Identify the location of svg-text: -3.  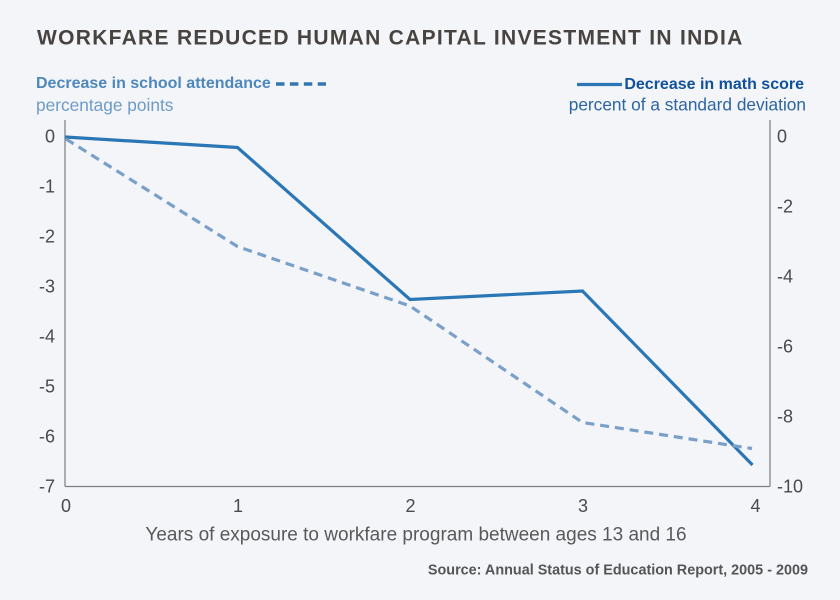
(47, 287).